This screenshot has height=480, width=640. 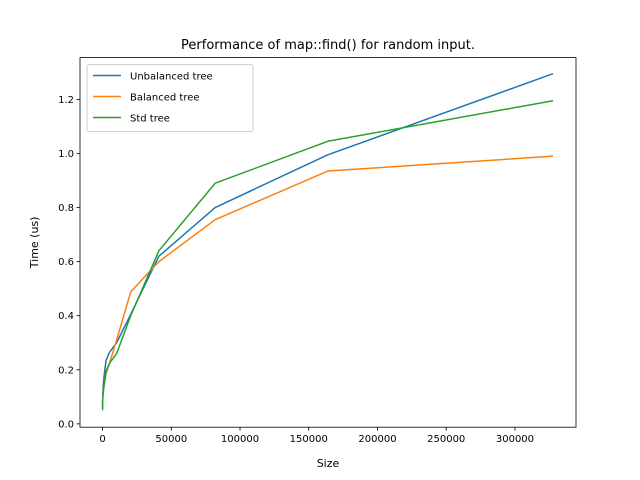 I want to click on legend-label: Balanced tree, so click(x=165, y=98).